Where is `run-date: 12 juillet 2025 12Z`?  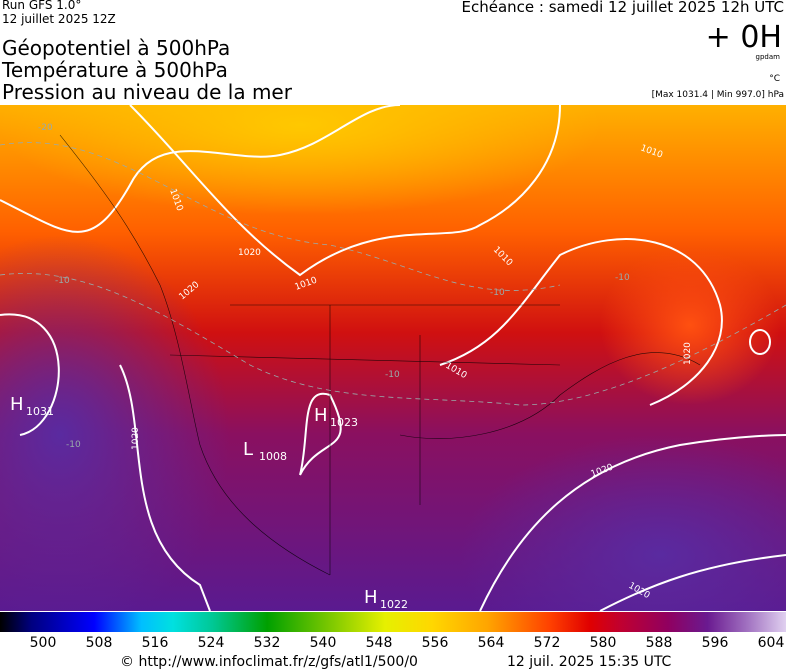
run-date: 12 juillet 2025 12Z is located at coordinates (59, 19).